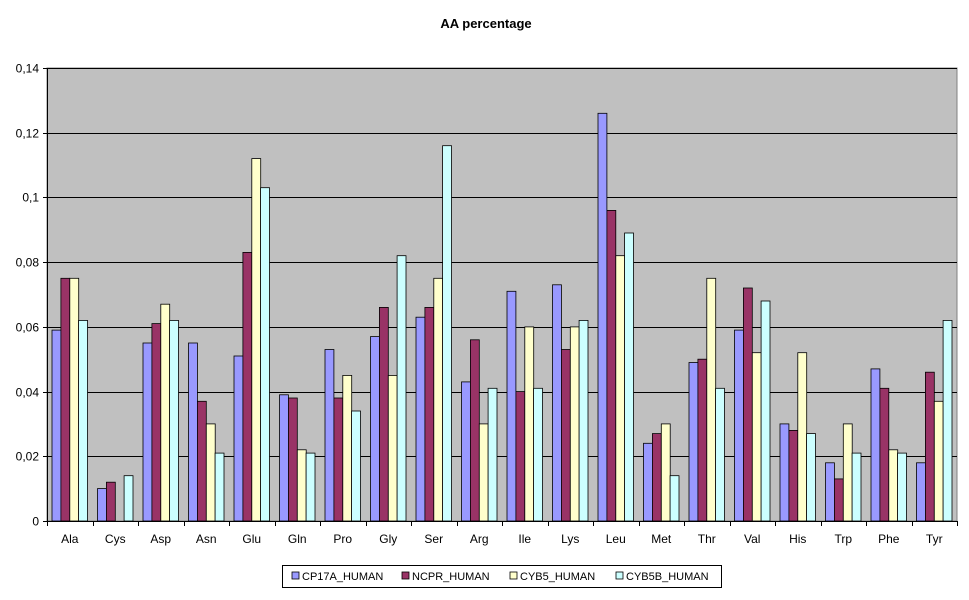  What do you see at coordinates (156, 422) in the screenshot?
I see `bar-ncpr-human-asp` at bounding box center [156, 422].